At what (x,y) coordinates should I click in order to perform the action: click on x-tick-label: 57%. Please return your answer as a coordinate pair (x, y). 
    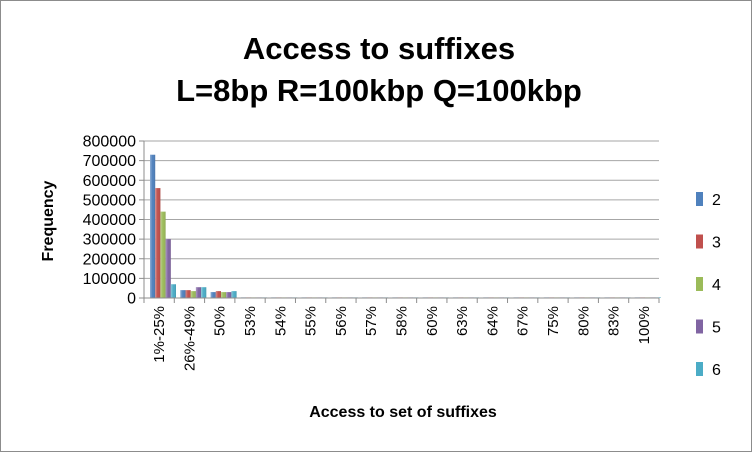
    Looking at the image, I should click on (371, 321).